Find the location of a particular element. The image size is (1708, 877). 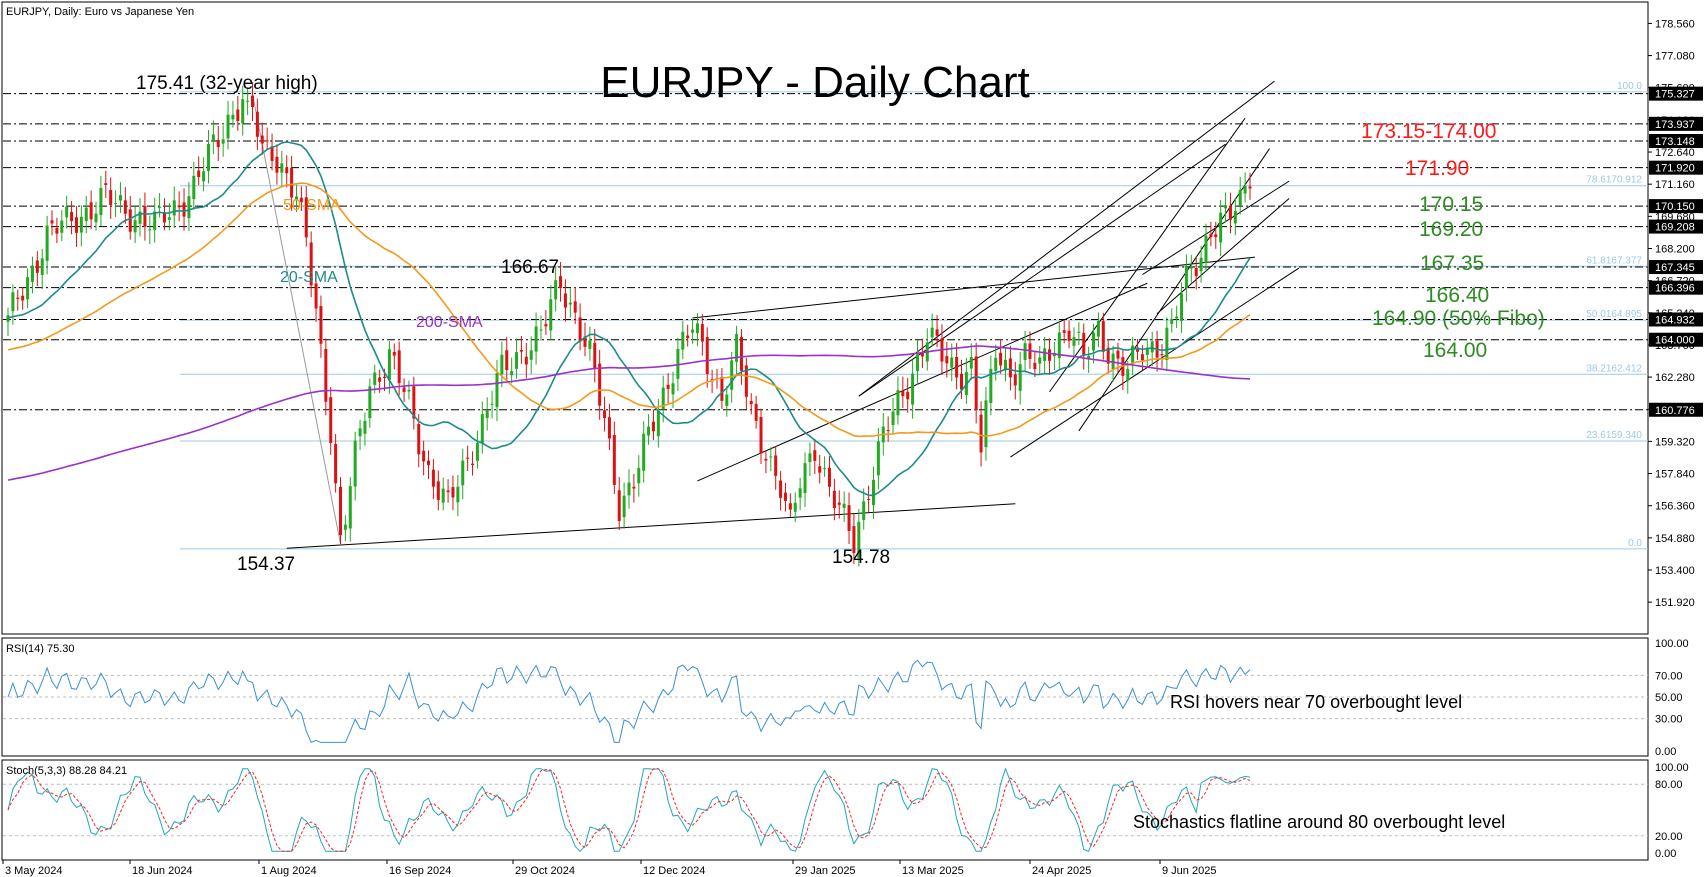

stoch-panel-frame is located at coordinates (825, 810).